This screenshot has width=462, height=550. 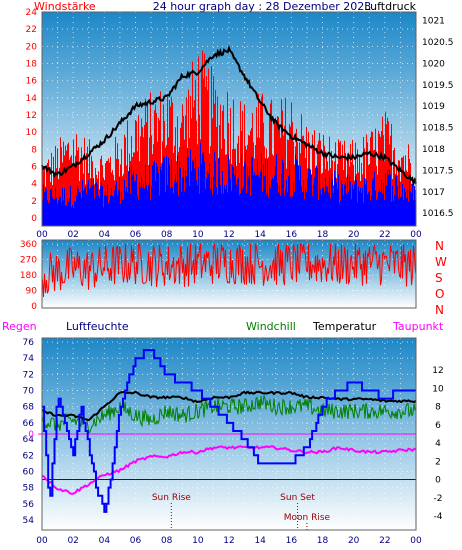 I want to click on humidity-axis-tick: 56, so click(x=29, y=505).